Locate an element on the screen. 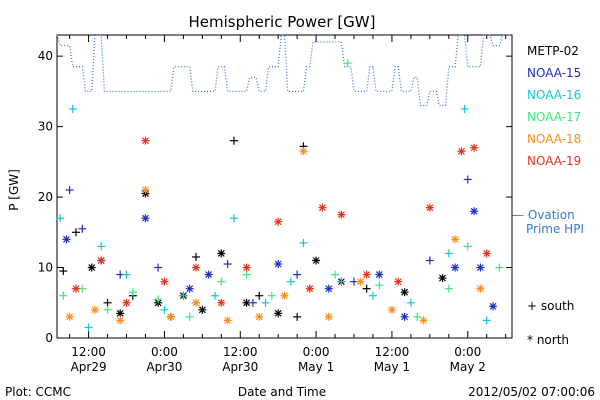 Image resolution: width=600 pixels, height=400 pixels. chart-title: Hemispheric Power [GW] is located at coordinates (282, 22).